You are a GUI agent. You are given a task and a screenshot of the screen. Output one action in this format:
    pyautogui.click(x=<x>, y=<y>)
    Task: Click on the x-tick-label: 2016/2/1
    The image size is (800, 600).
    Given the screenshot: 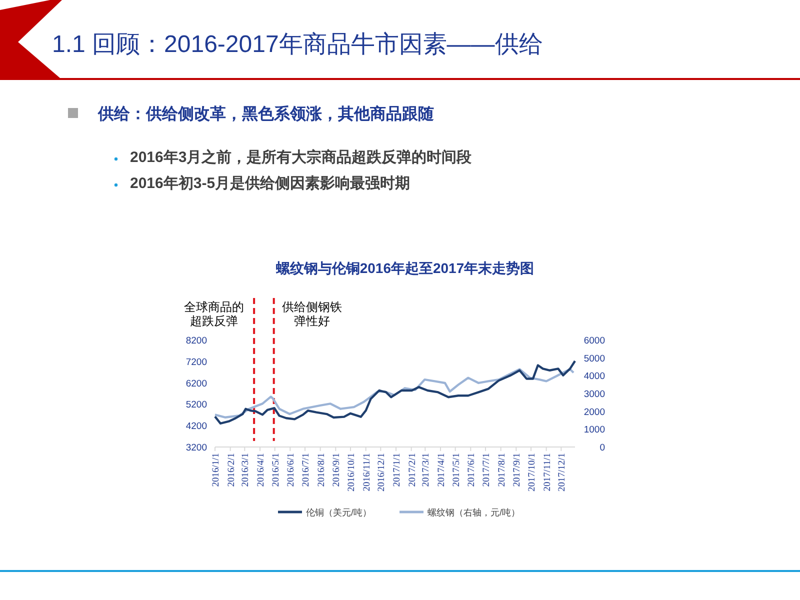 What is the action you would take?
    pyautogui.click(x=231, y=469)
    